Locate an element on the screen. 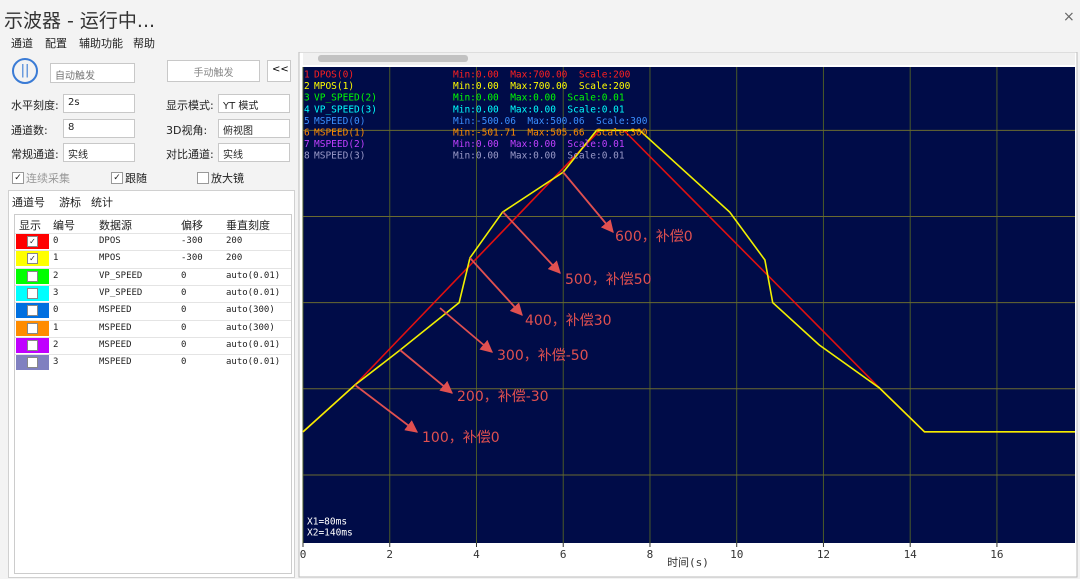 This screenshot has height=579, width=1080. x-tick-label: 12 is located at coordinates (823, 554).